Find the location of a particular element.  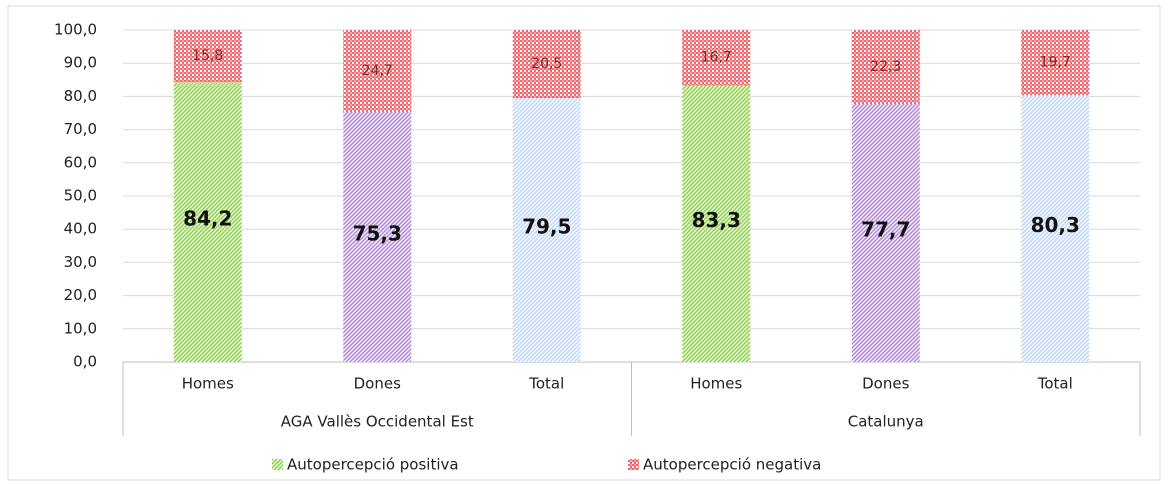

y-tick-label: 90,0 is located at coordinates (80, 63).